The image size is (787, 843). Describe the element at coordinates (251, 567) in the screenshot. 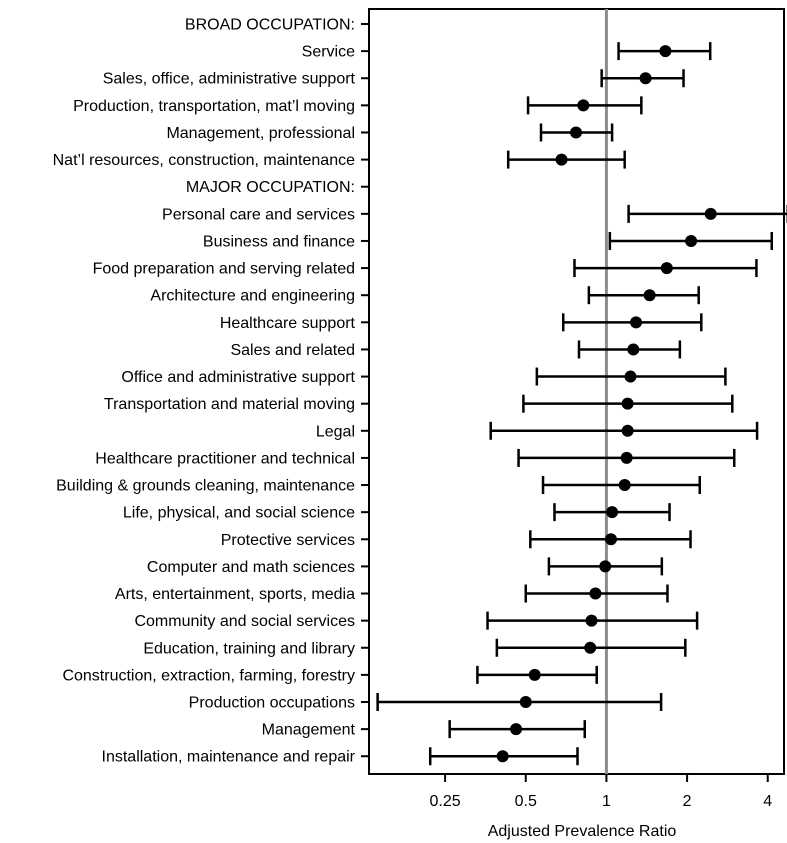

I see `row-label: Computer and math sciences` at that location.